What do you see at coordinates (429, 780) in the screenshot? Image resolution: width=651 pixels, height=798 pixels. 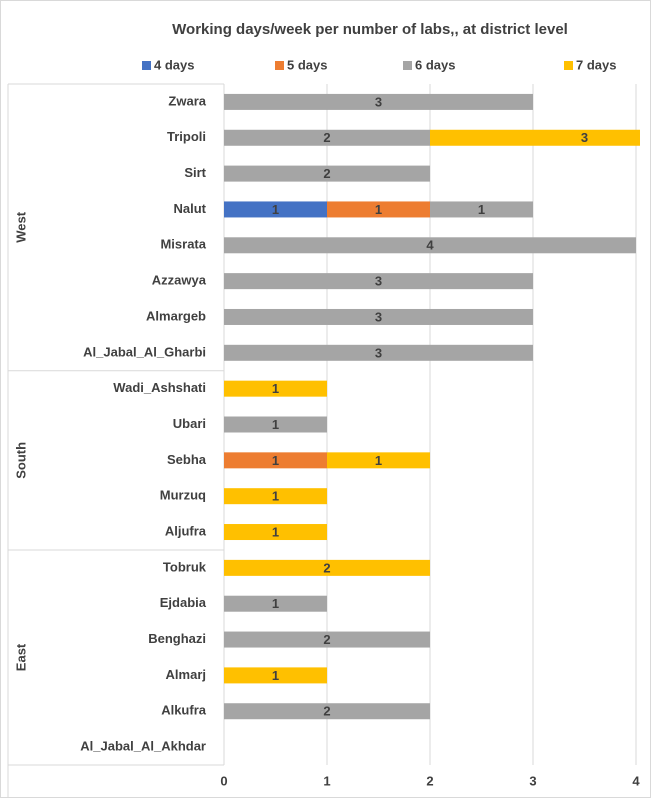 I see `x-tick-label: 2` at bounding box center [429, 780].